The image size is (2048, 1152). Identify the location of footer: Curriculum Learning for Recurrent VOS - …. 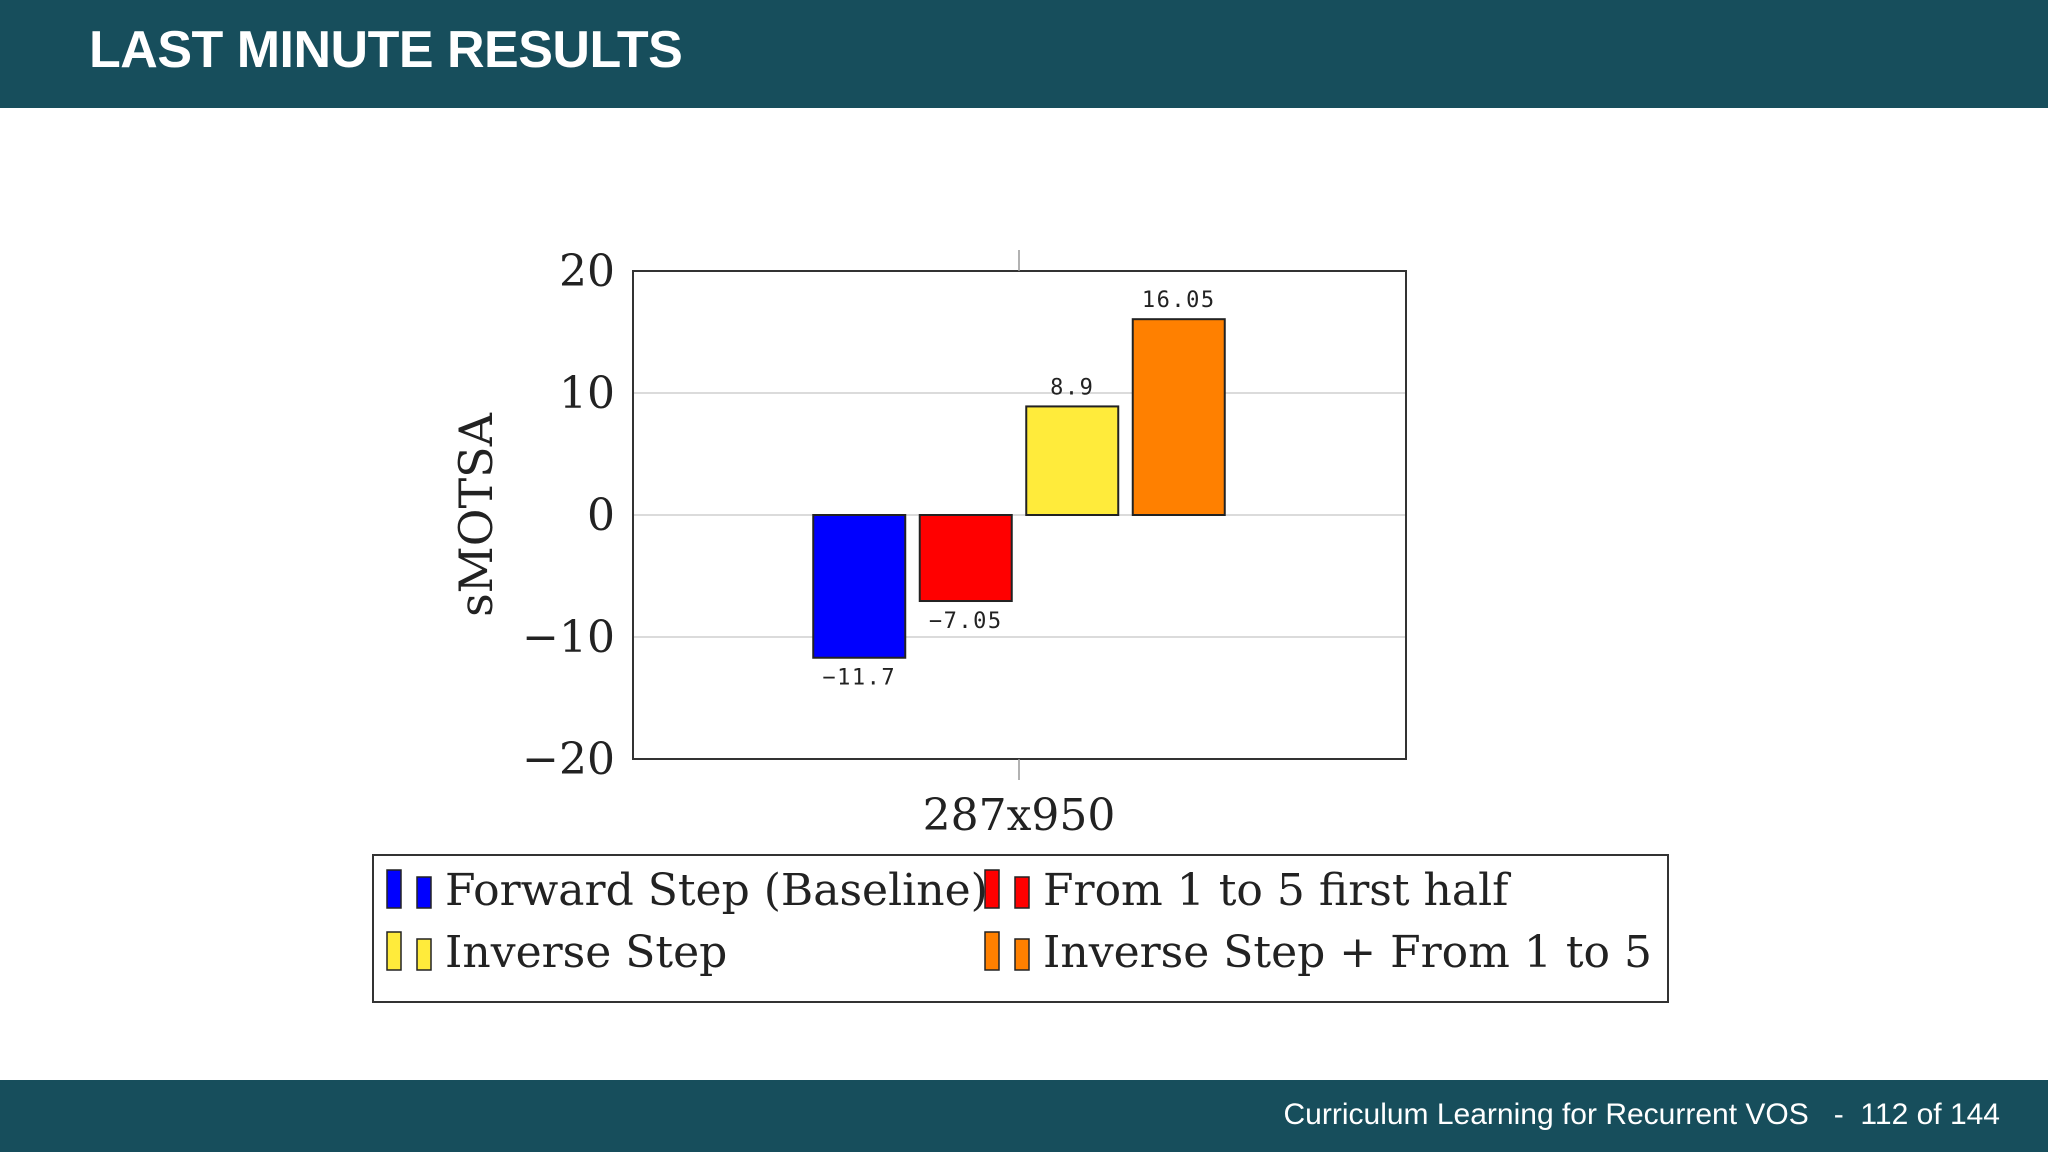
(1642, 1115).